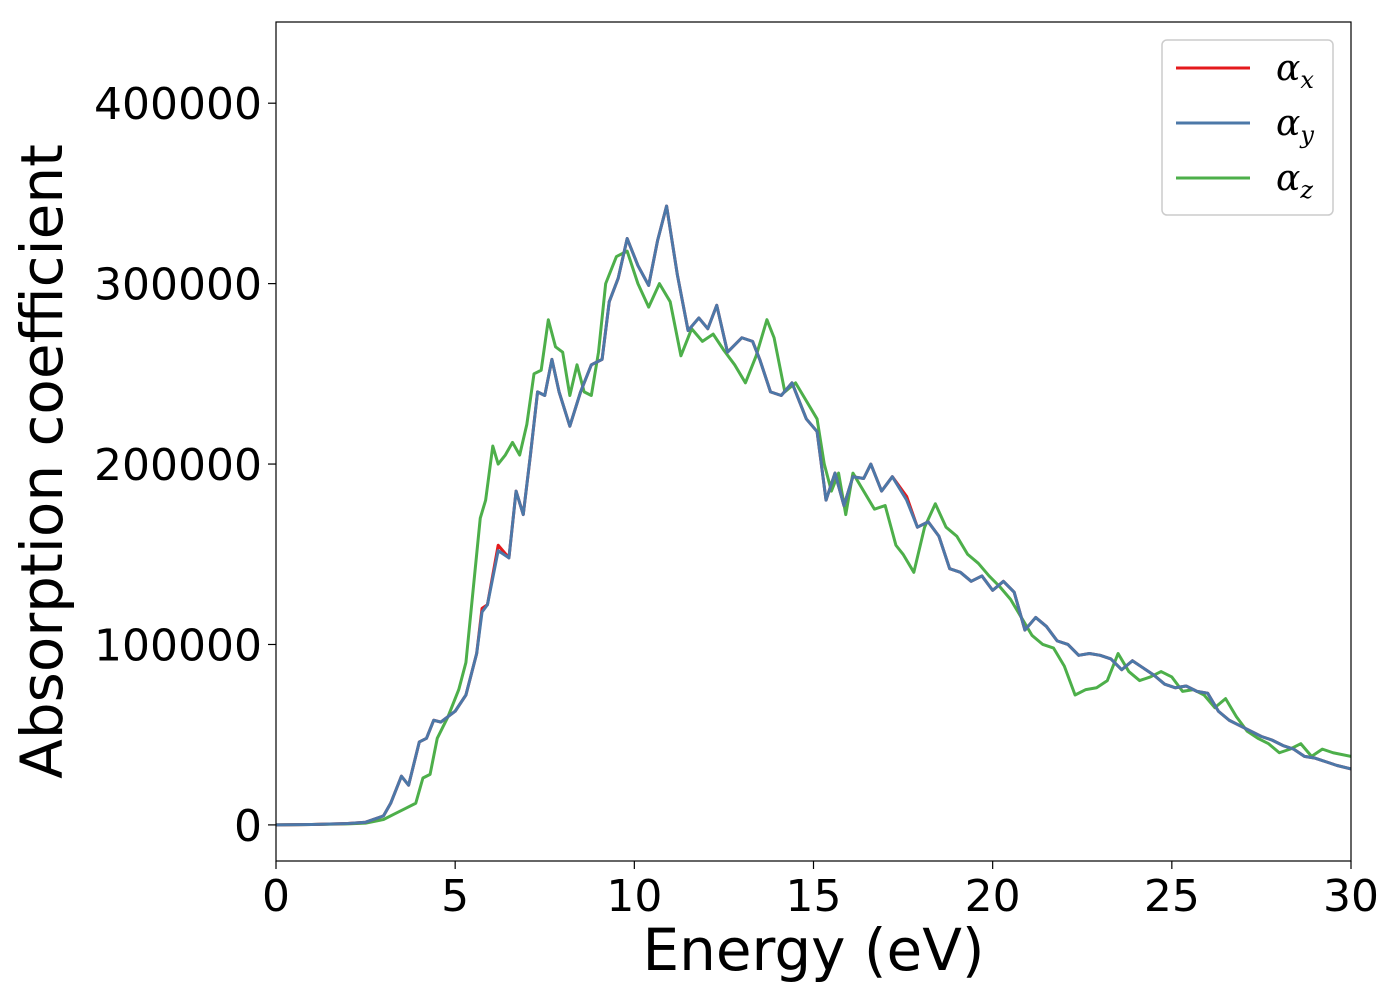 The width and height of the screenshot is (1400, 1000). What do you see at coordinates (1295, 71) in the screenshot?
I see `legend-entry-x: αx` at bounding box center [1295, 71].